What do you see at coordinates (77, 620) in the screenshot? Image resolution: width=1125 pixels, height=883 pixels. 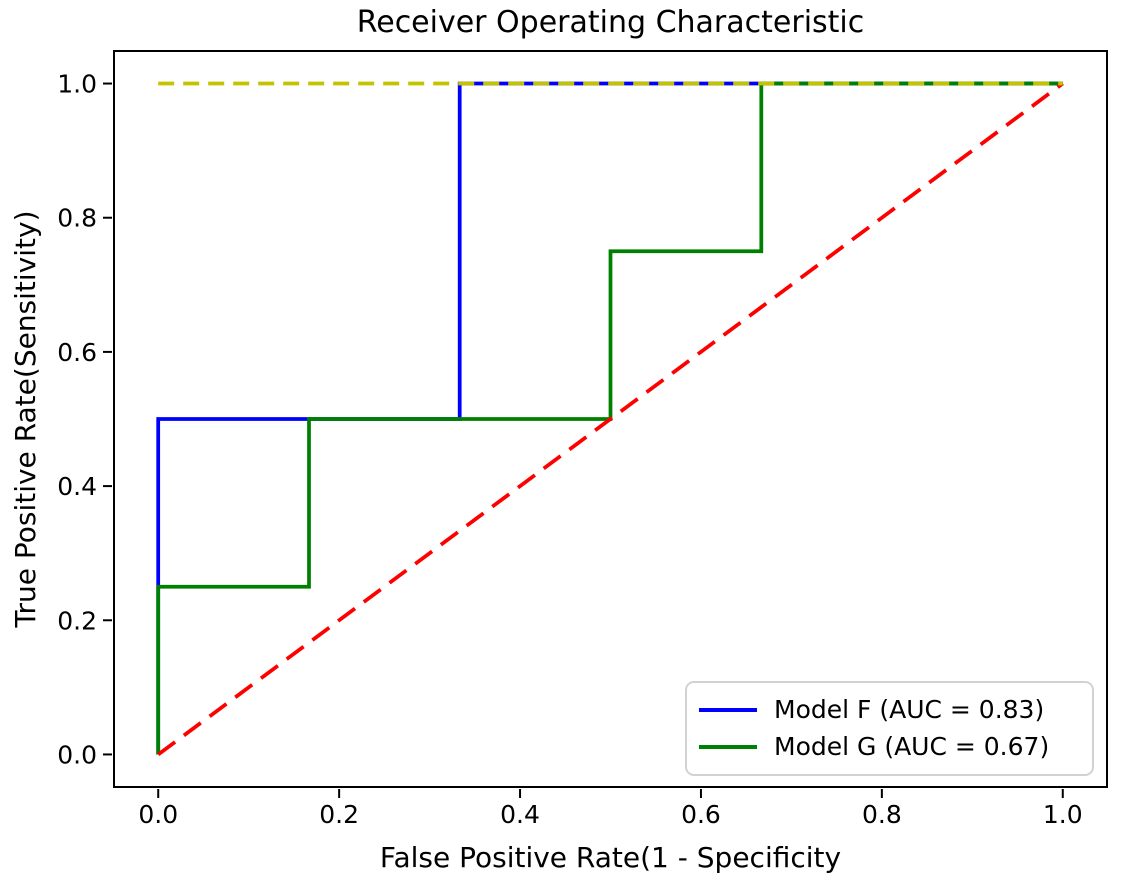 I see `y-tick-label: 0.2` at bounding box center [77, 620].